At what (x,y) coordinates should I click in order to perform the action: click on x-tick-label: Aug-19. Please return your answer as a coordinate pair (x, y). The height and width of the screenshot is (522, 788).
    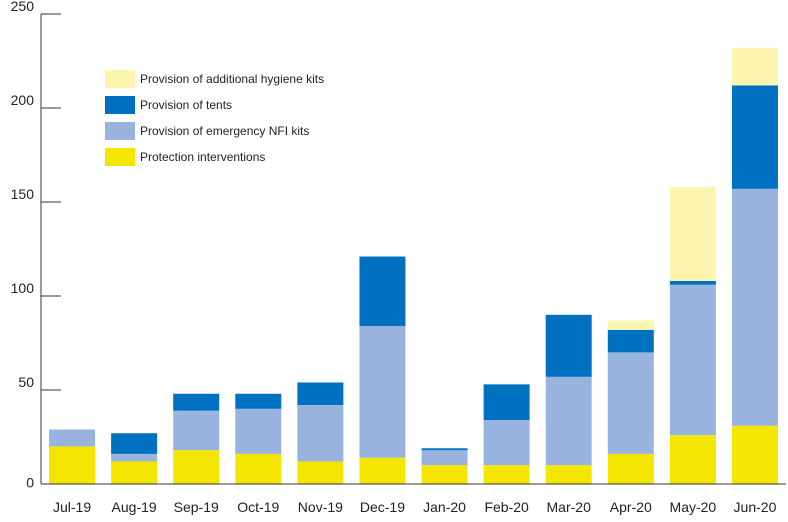
    Looking at the image, I should click on (134, 507).